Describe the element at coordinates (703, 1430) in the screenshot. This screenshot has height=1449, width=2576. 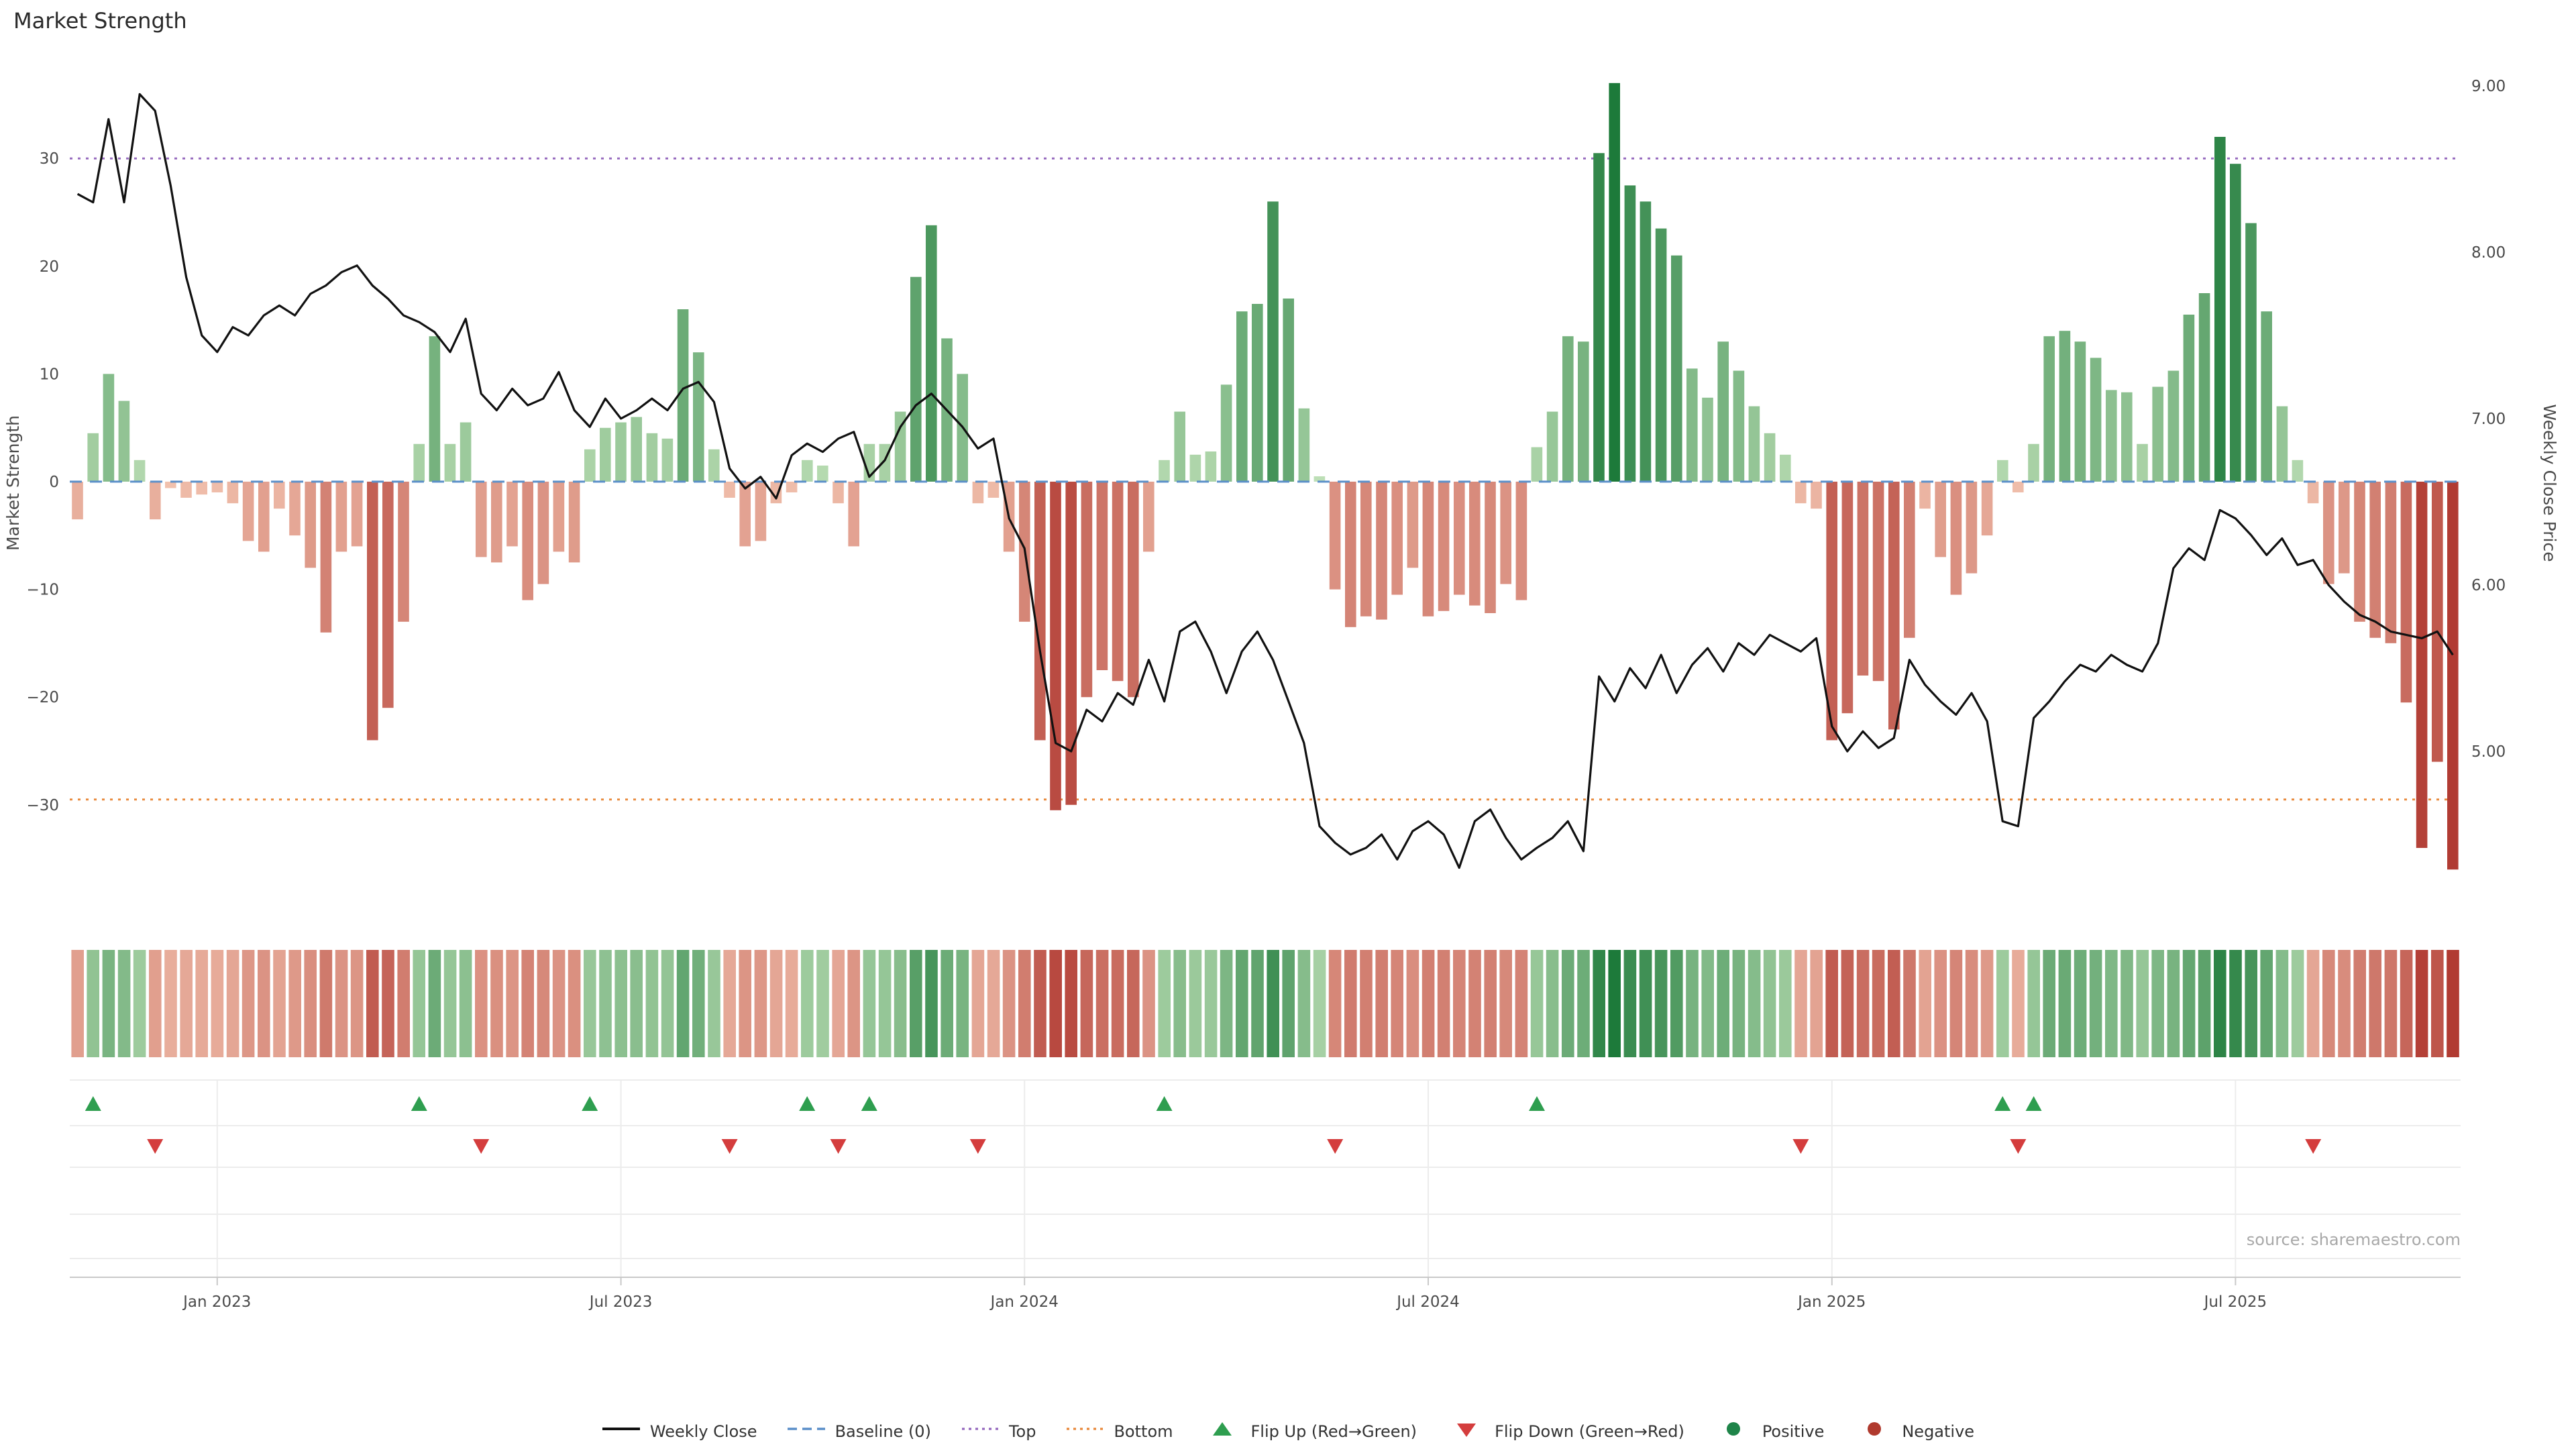
I see `legend-label: Weekly Close` at that location.